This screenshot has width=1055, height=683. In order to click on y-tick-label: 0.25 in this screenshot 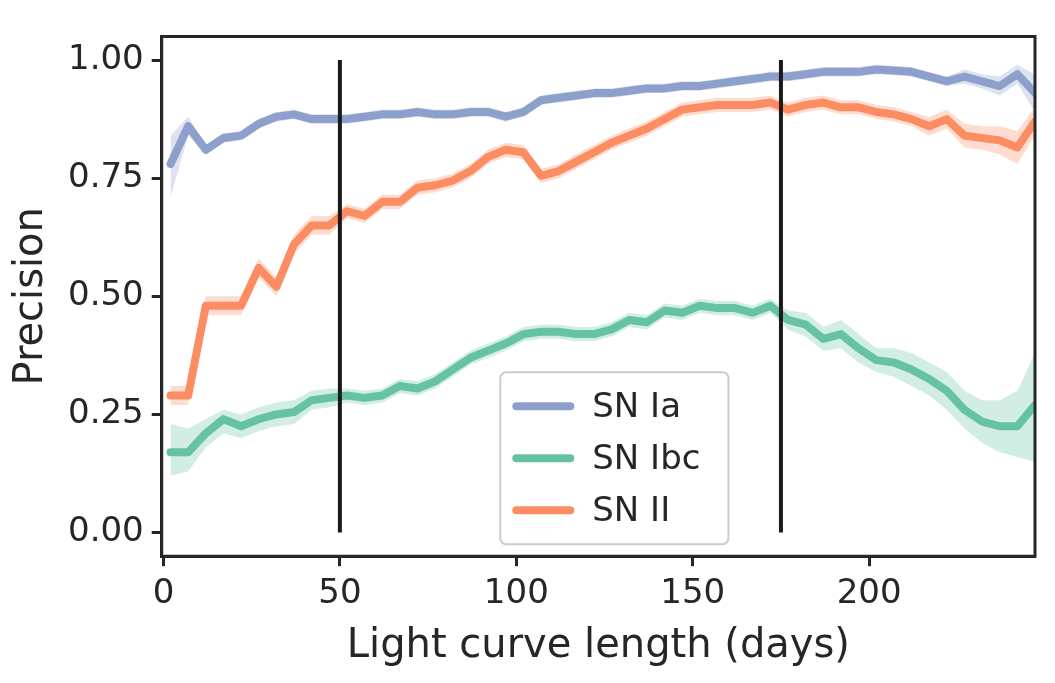, I will do `click(106, 411)`.